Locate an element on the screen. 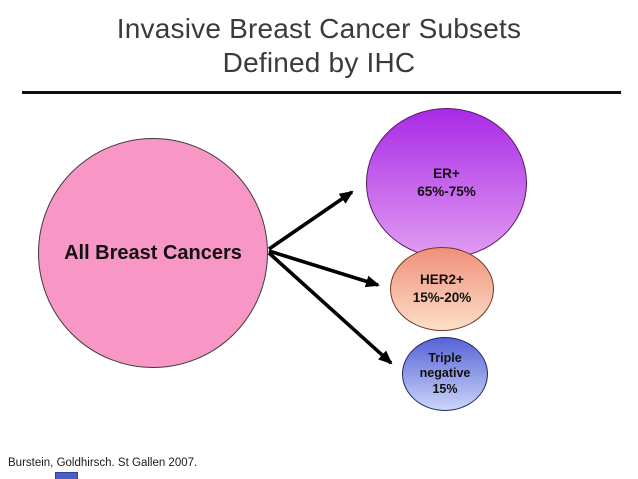  her2-label-line-2: 15%-20% is located at coordinates (442, 297).